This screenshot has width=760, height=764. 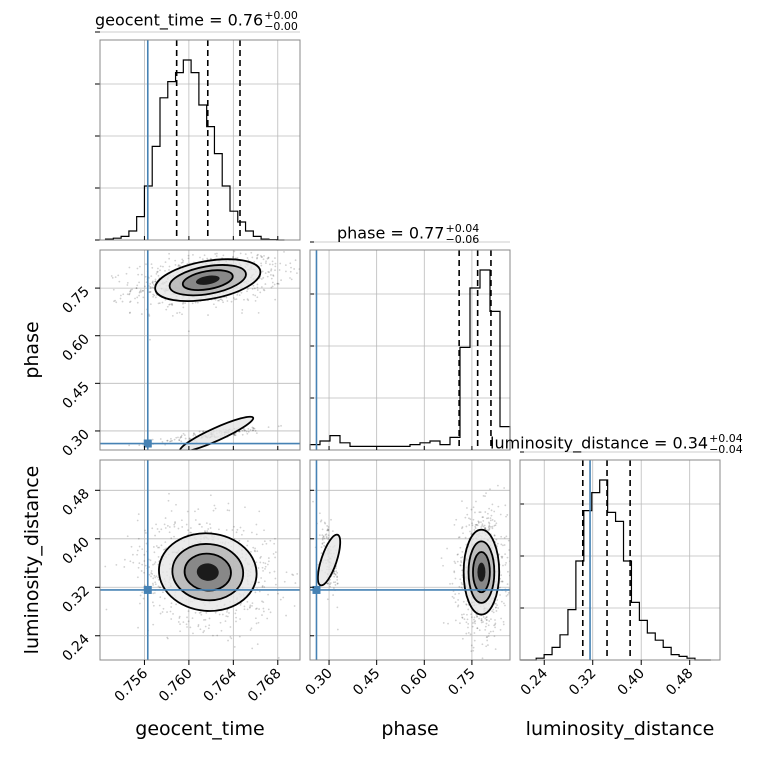 What do you see at coordinates (147, 443) in the screenshot?
I see `truth-marker` at bounding box center [147, 443].